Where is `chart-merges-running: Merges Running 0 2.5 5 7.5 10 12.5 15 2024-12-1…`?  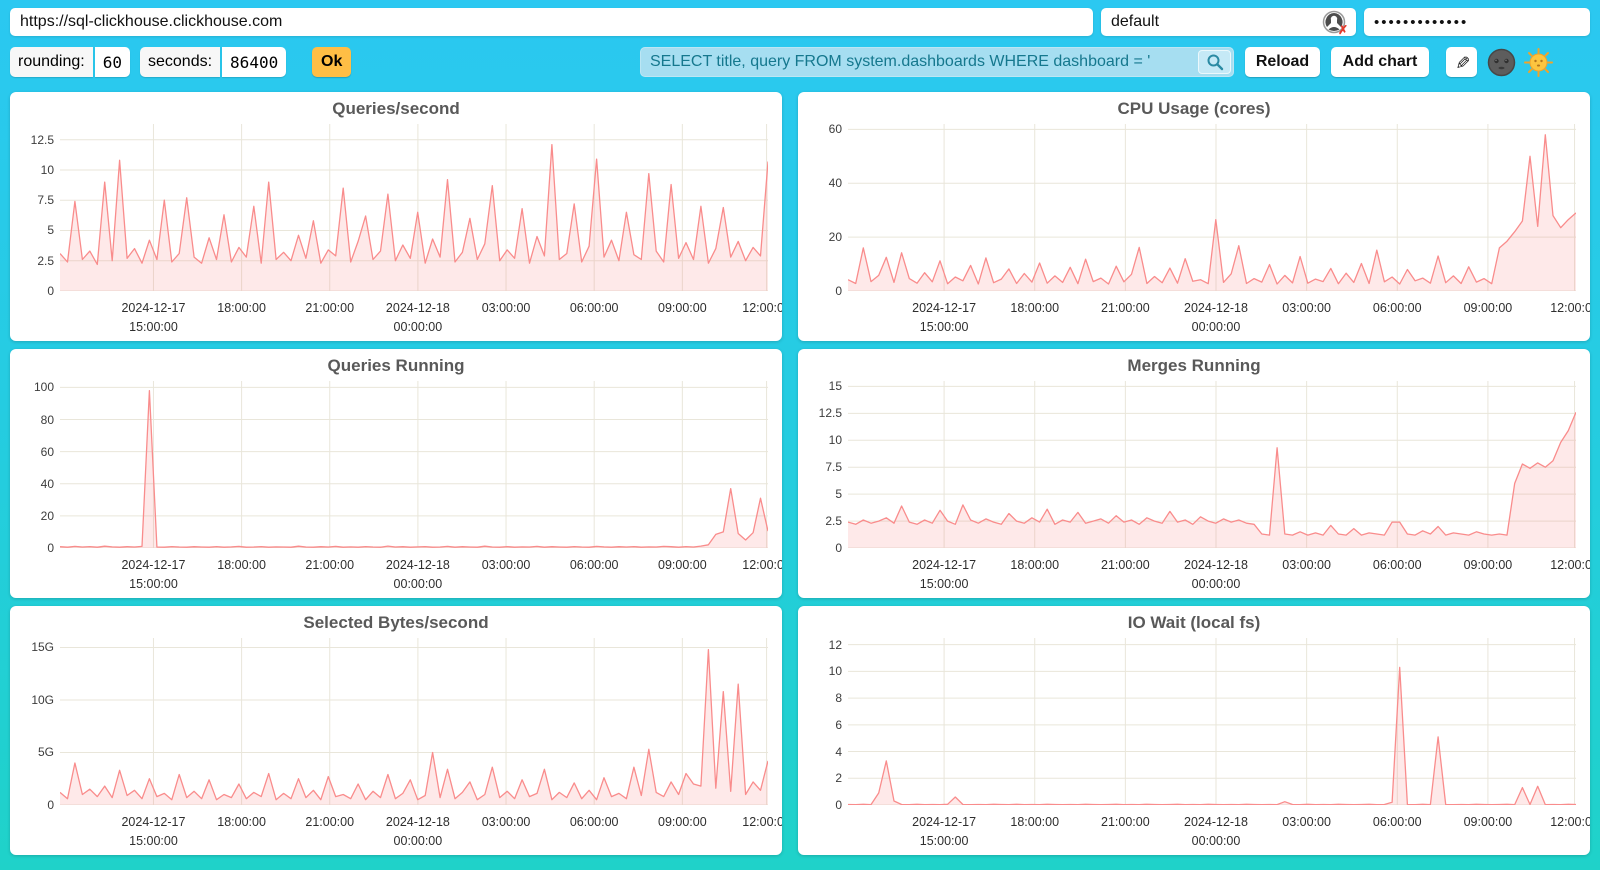
chart-merges-running: Merges Running 0 2.5 5 7.5 10 12.5 15 2024-12-1… is located at coordinates (1194, 473).